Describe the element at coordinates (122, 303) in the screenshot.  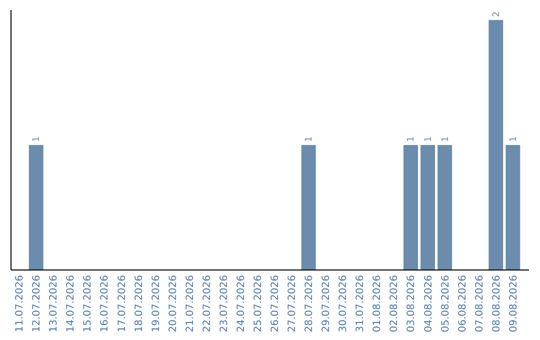
I see `x-tick-label: 17.07.2026` at that location.